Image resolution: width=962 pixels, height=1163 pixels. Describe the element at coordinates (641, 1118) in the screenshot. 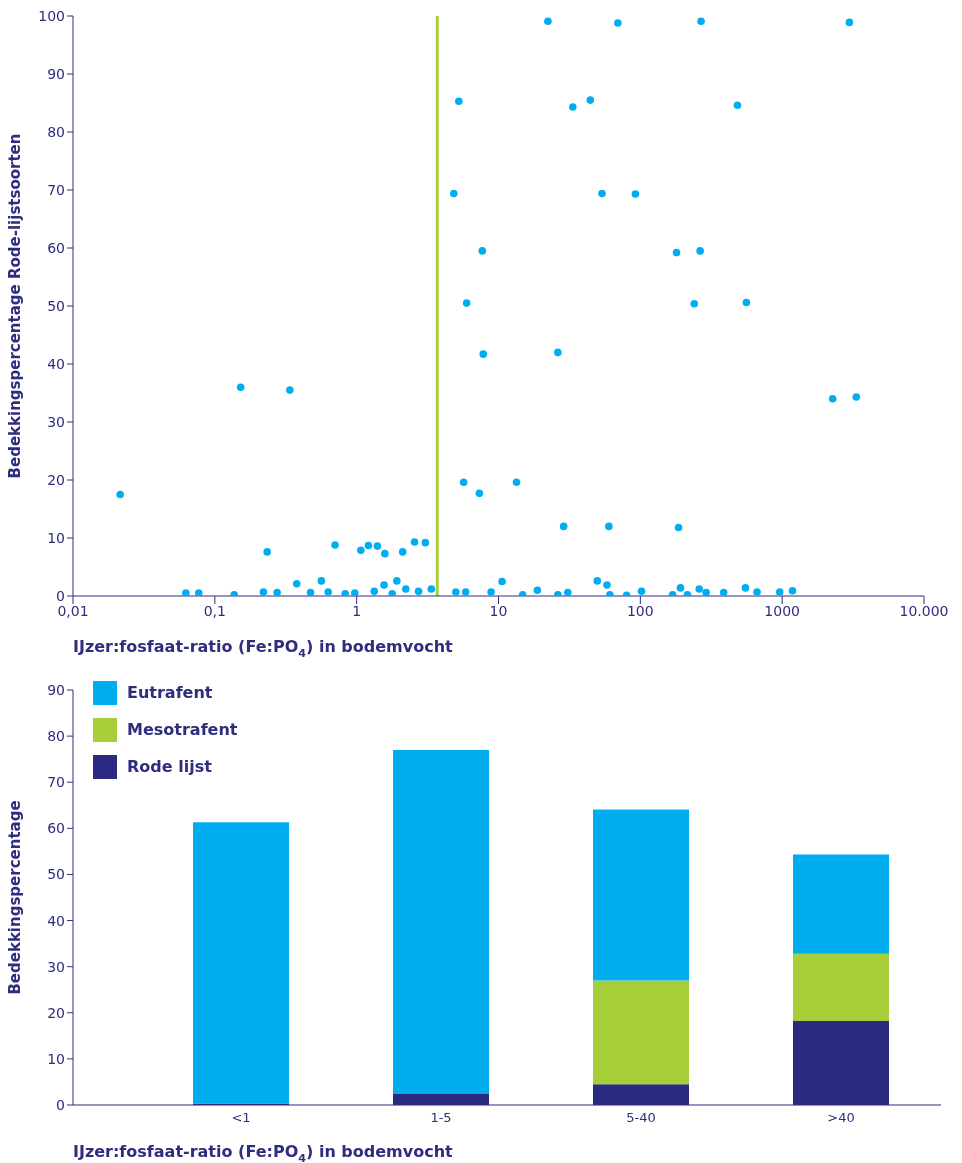

I see `x-tick-label: 5-40` at that location.